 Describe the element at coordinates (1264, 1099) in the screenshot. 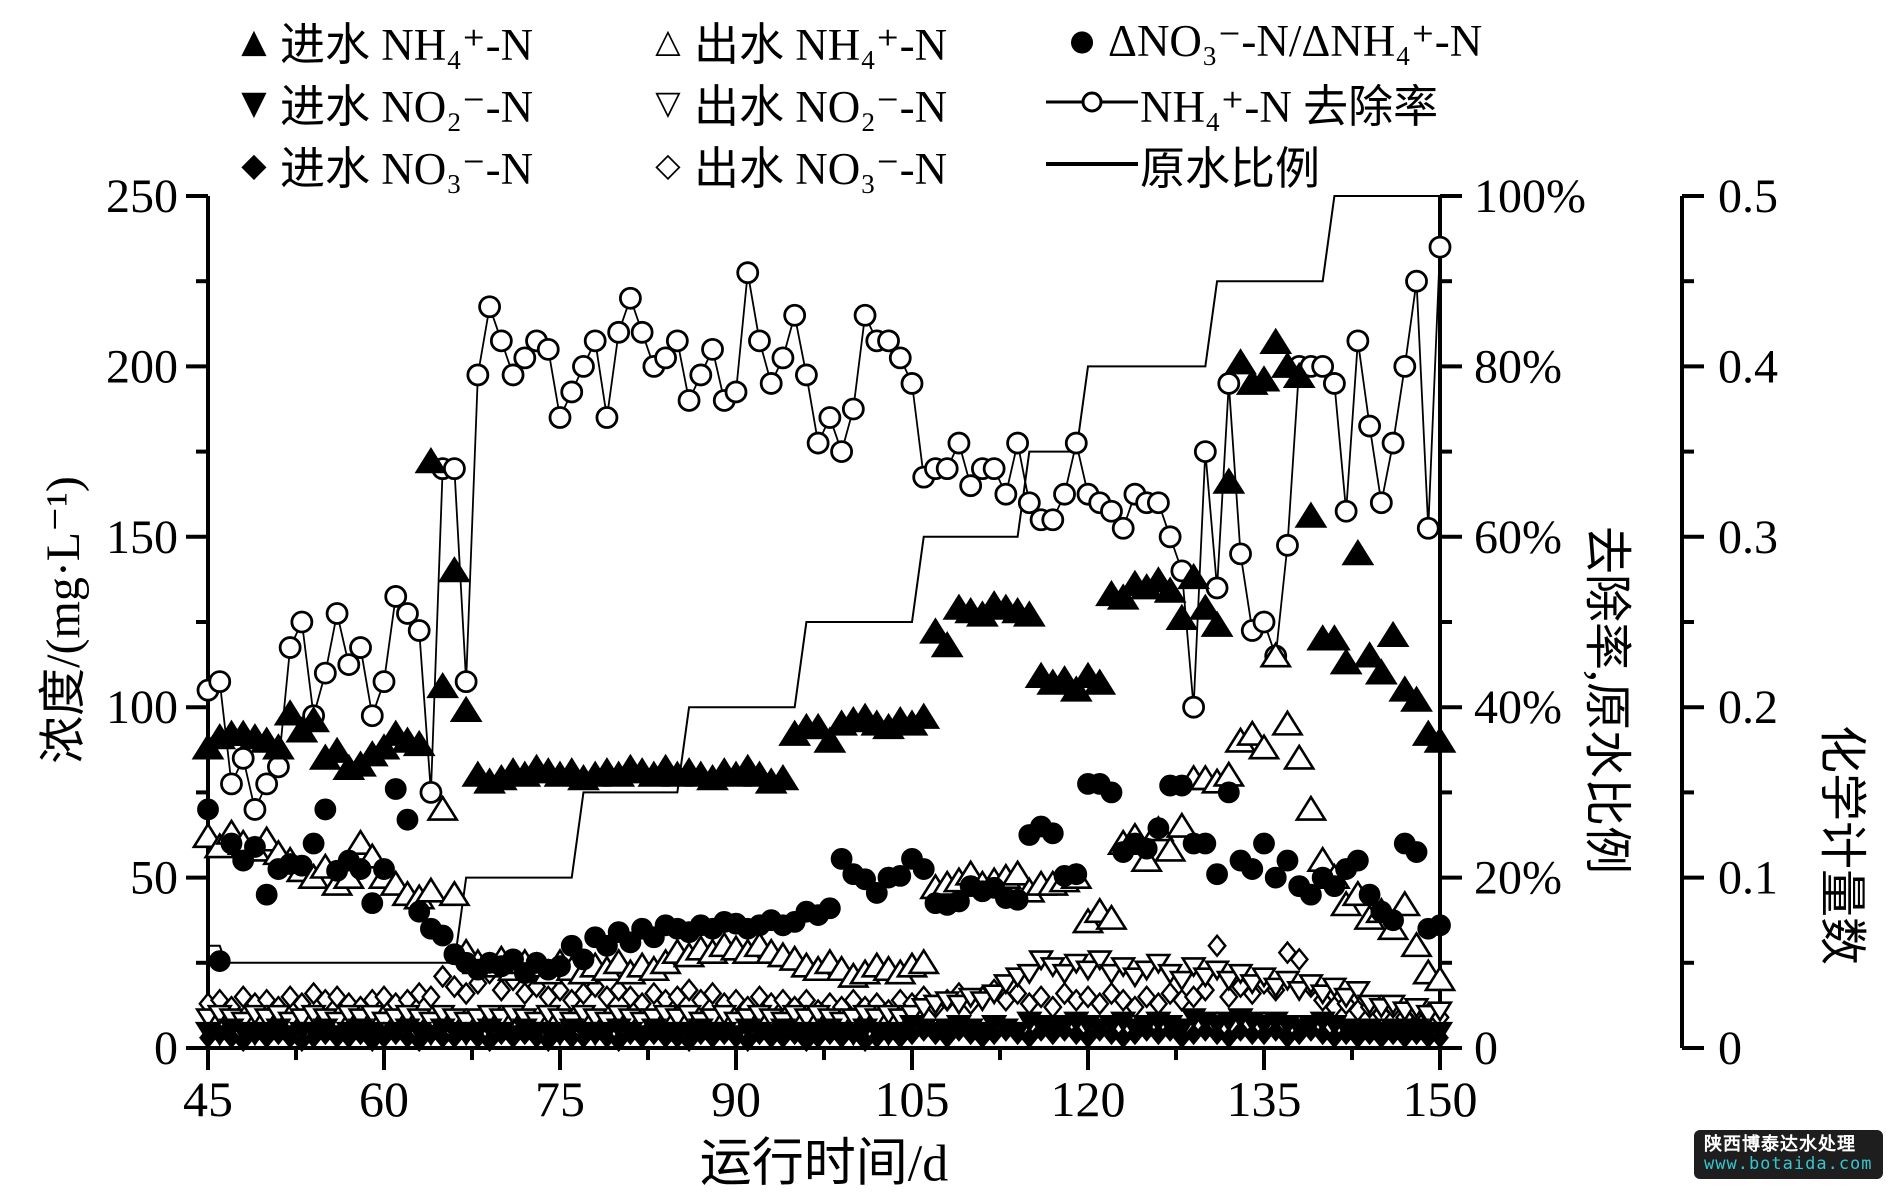

I see `x-tick-label: 135` at that location.